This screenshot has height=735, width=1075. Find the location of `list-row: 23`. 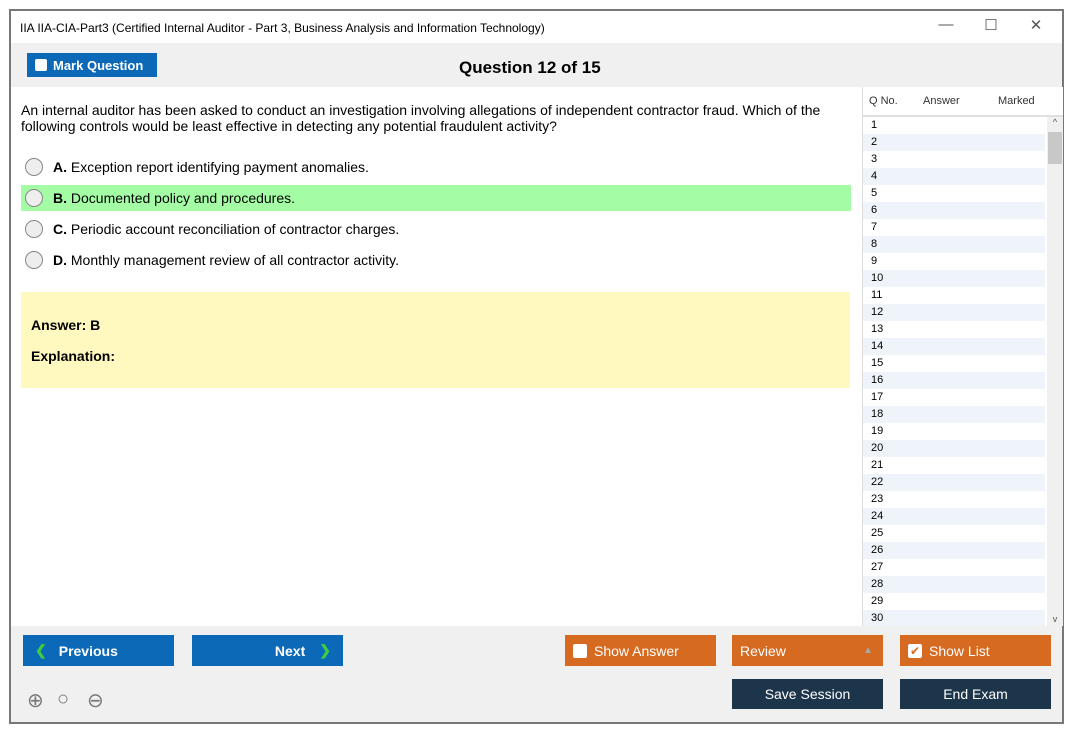

list-row: 23 is located at coordinates (877, 499).